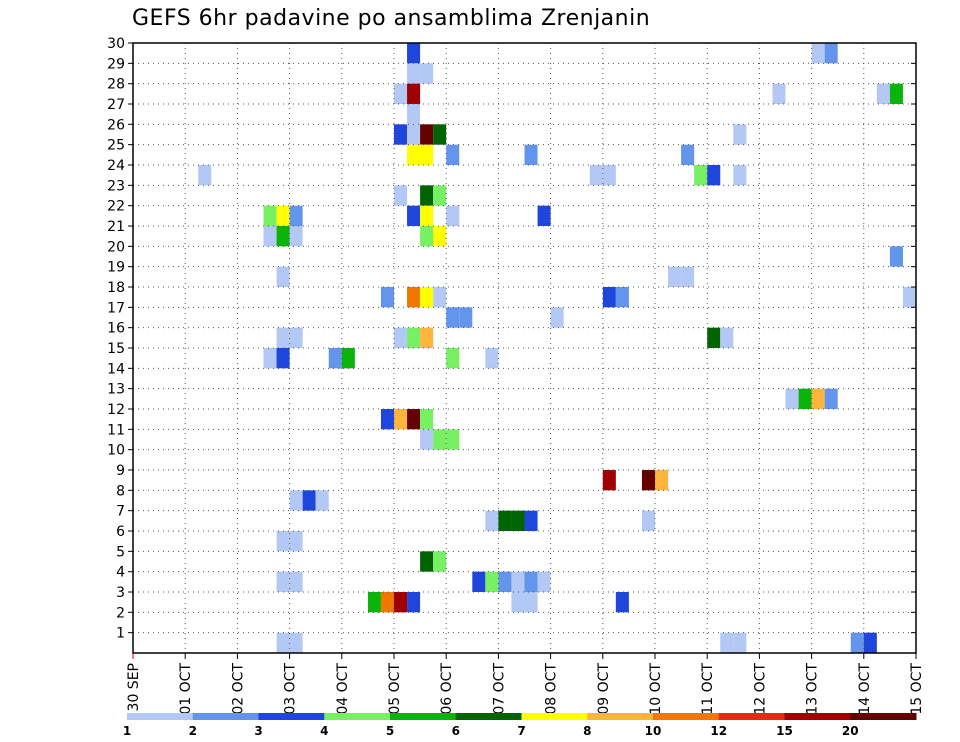  What do you see at coordinates (653, 731) in the screenshot?
I see `legend-label: 10` at bounding box center [653, 731].